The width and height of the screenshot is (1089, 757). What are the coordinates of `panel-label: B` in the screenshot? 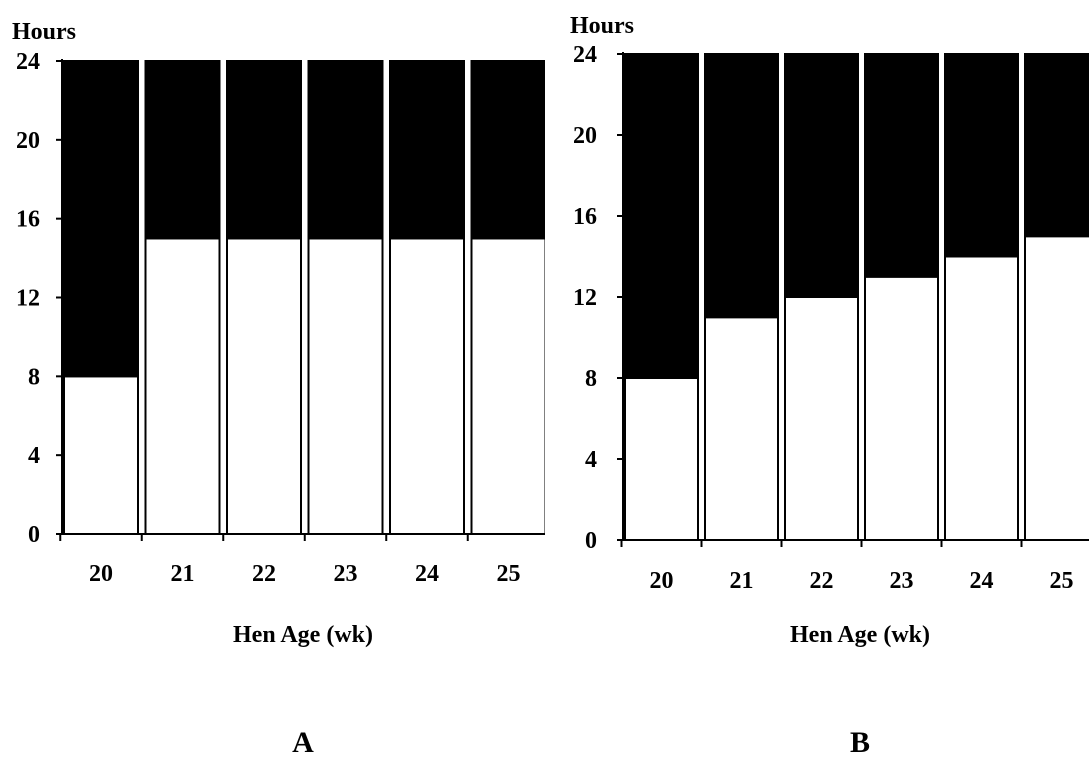 It's located at (860, 741).